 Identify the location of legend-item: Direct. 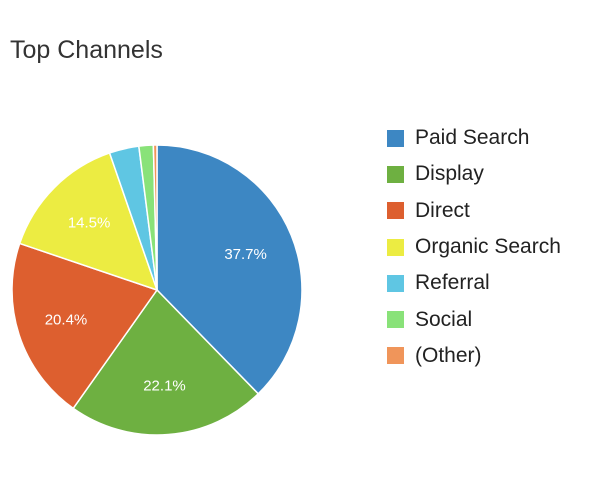
(474, 211).